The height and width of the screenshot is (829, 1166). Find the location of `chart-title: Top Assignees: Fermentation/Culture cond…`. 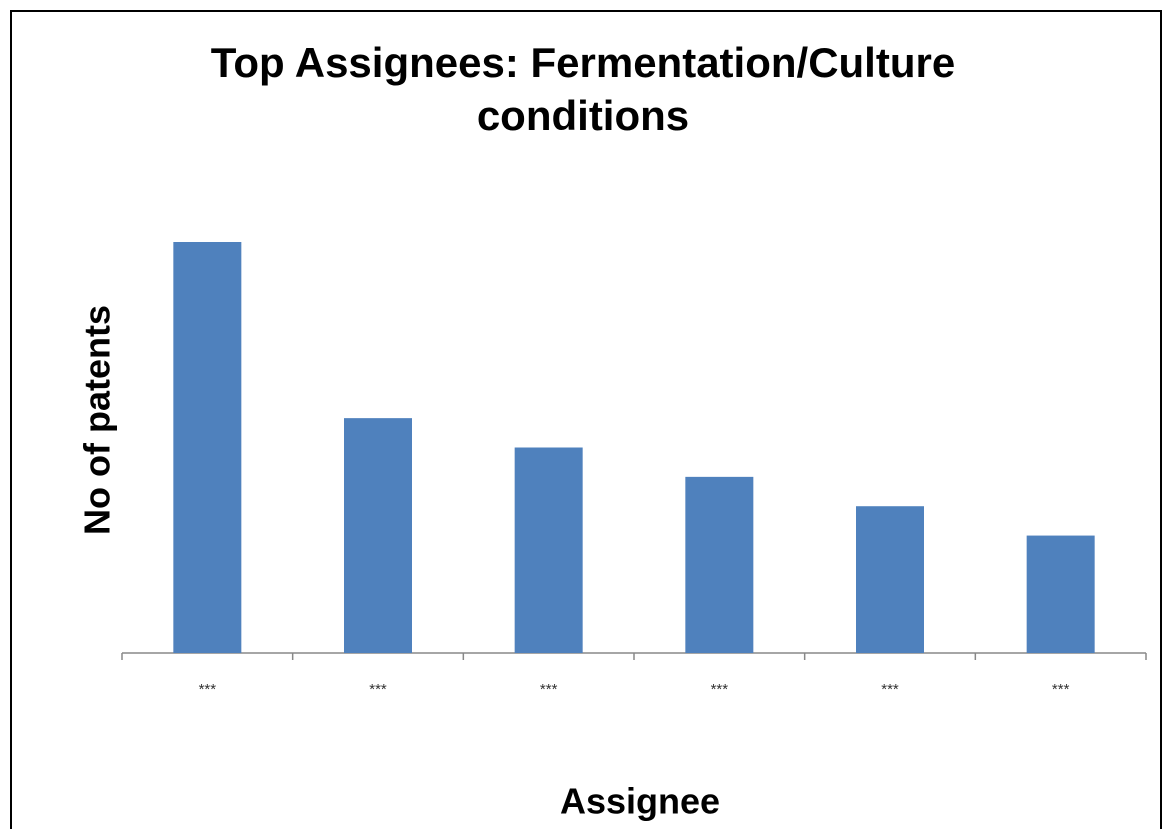

chart-title: Top Assignees: Fermentation/Culture cond… is located at coordinates (583, 89).